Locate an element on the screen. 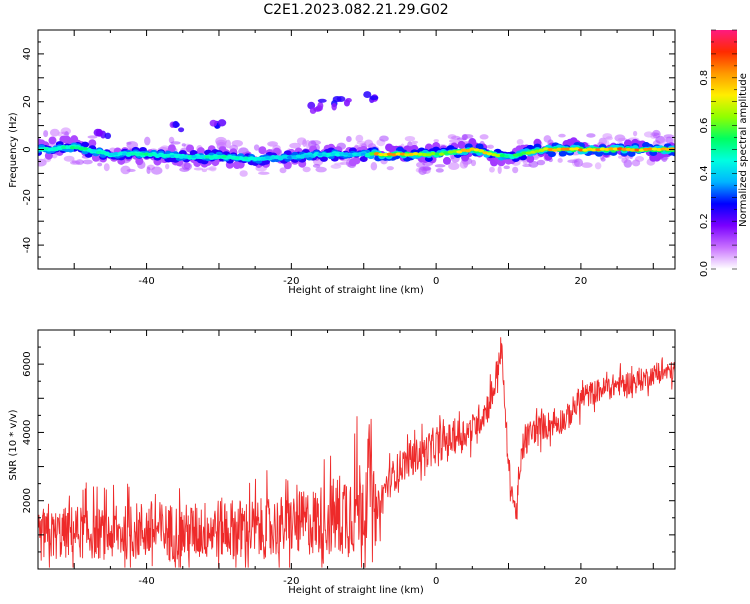 This screenshot has height=604, width=750. y-tick-label: 40 is located at coordinates (27, 54).